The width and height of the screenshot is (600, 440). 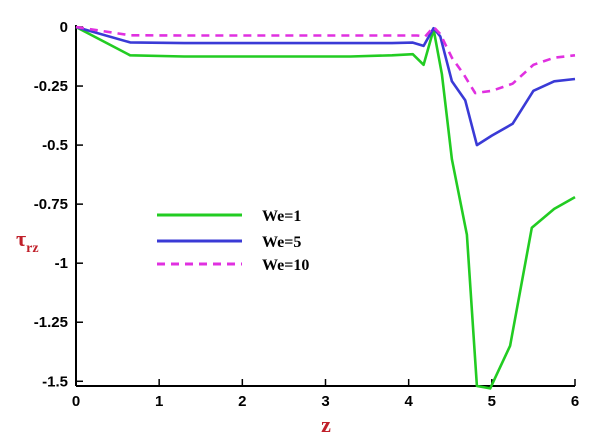 I want to click on y-tick-label: -1, so click(x=61, y=263).